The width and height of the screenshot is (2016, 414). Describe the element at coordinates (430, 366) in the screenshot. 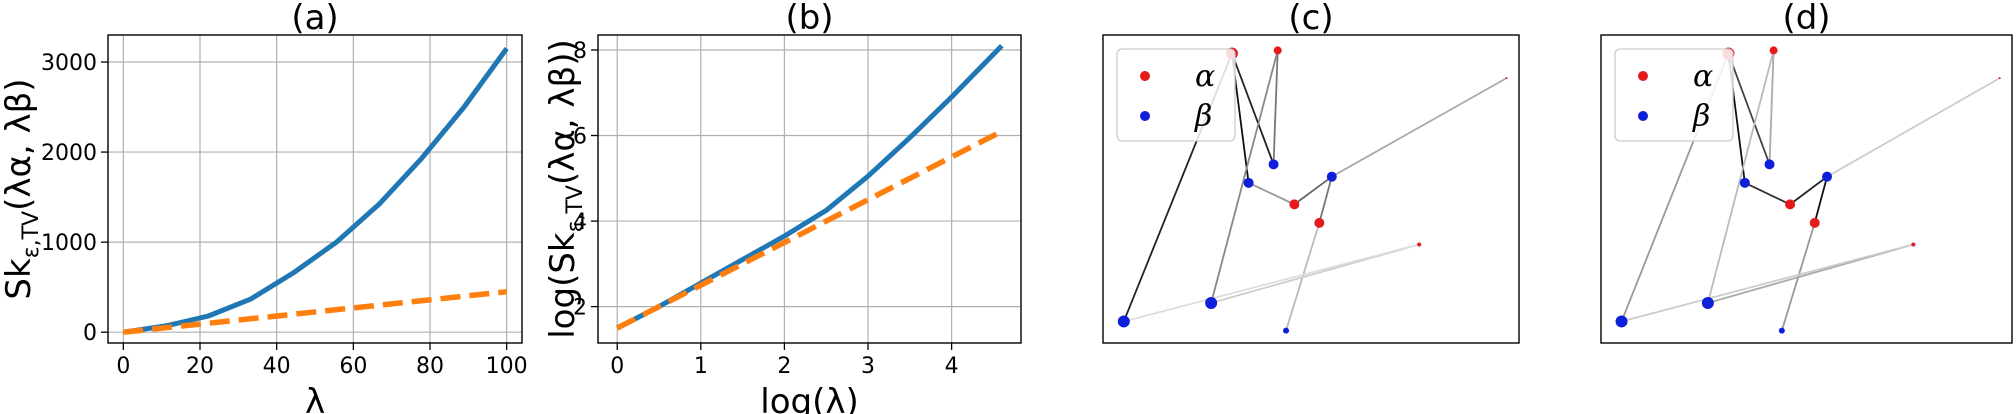

I see `x-tick-label: 80` at that location.